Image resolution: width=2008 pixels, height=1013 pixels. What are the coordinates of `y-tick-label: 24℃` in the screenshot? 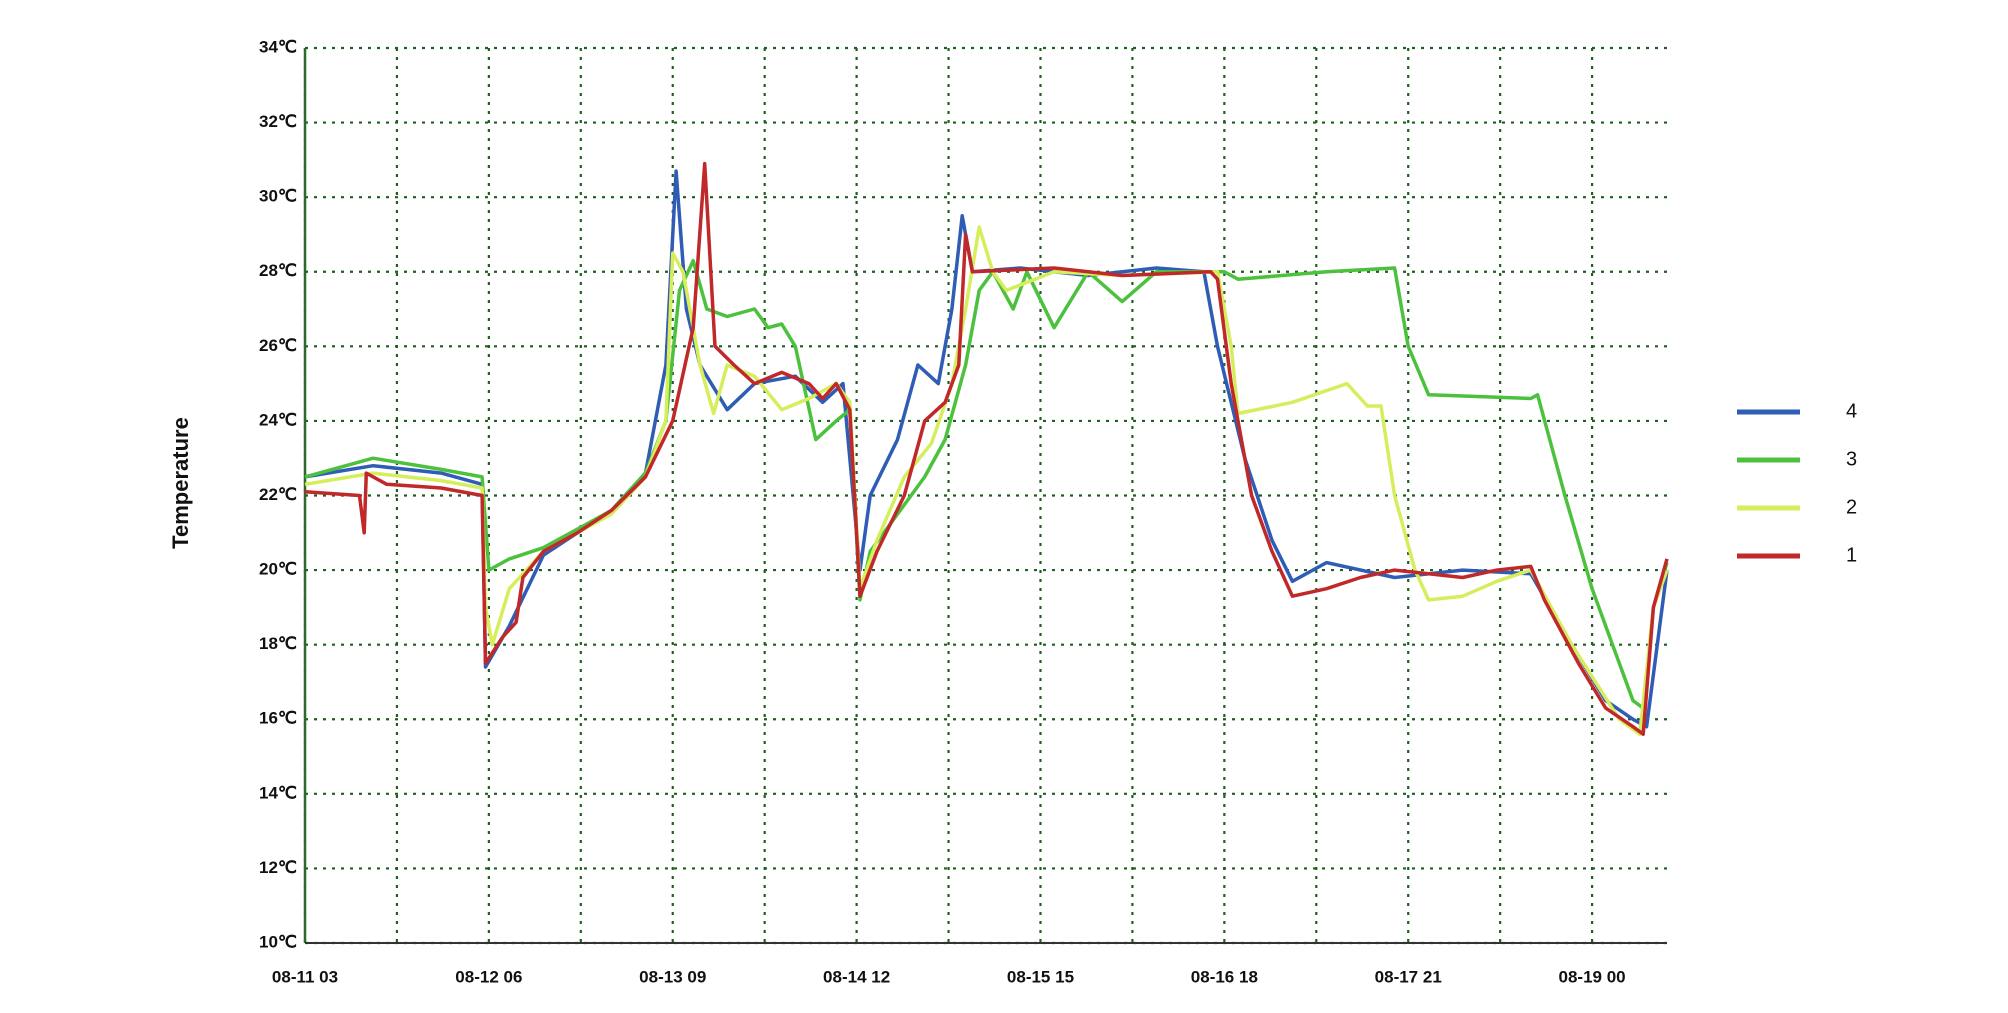 It's located at (278, 419).